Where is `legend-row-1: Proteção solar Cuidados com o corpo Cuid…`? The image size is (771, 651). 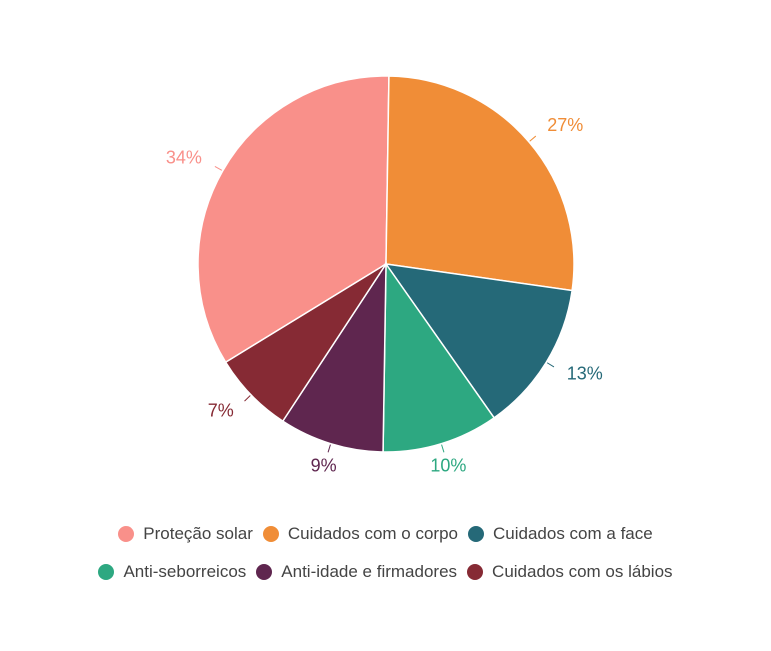
legend-row-1: Proteção solar Cuidados com o corpo Cuid… is located at coordinates (385, 534).